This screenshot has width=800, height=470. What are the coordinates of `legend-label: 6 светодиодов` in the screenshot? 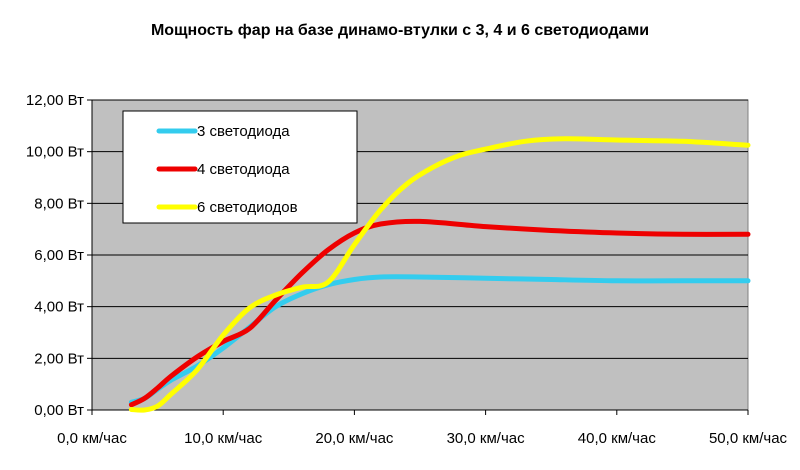 It's located at (247, 207).